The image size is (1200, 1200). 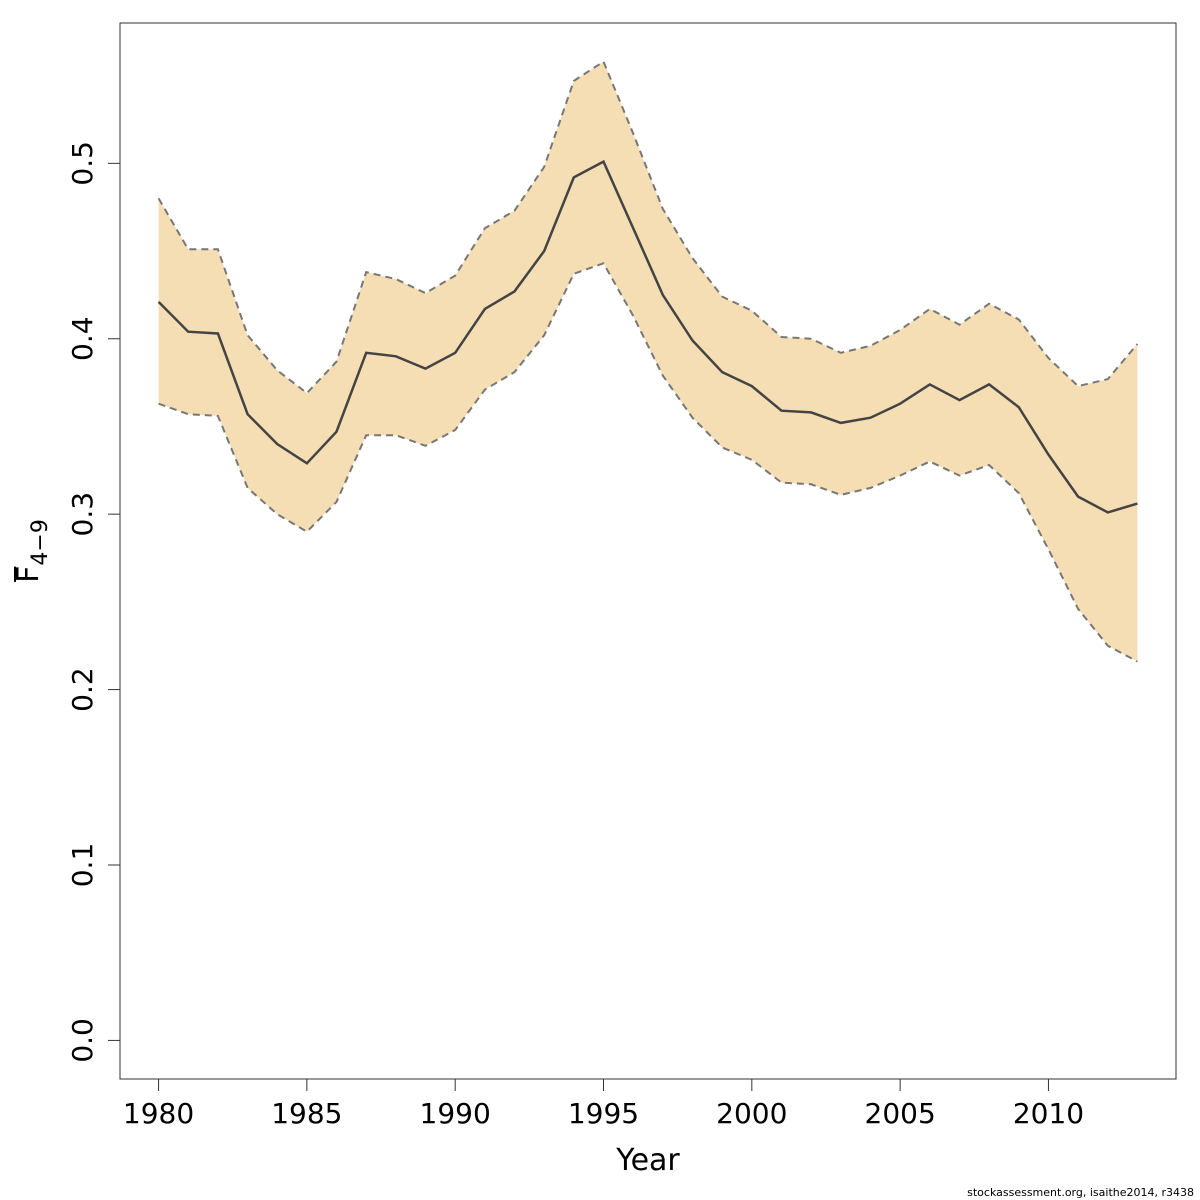 What do you see at coordinates (306, 1113) in the screenshot?
I see `x-tick-label: 1985` at bounding box center [306, 1113].